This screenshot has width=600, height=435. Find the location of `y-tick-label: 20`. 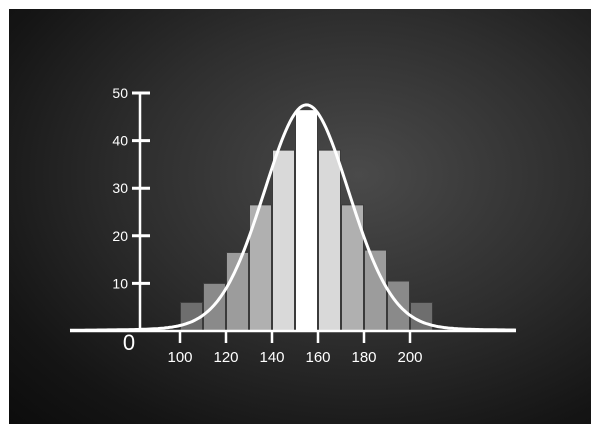

y-tick-label: 20 is located at coordinates (120, 236).